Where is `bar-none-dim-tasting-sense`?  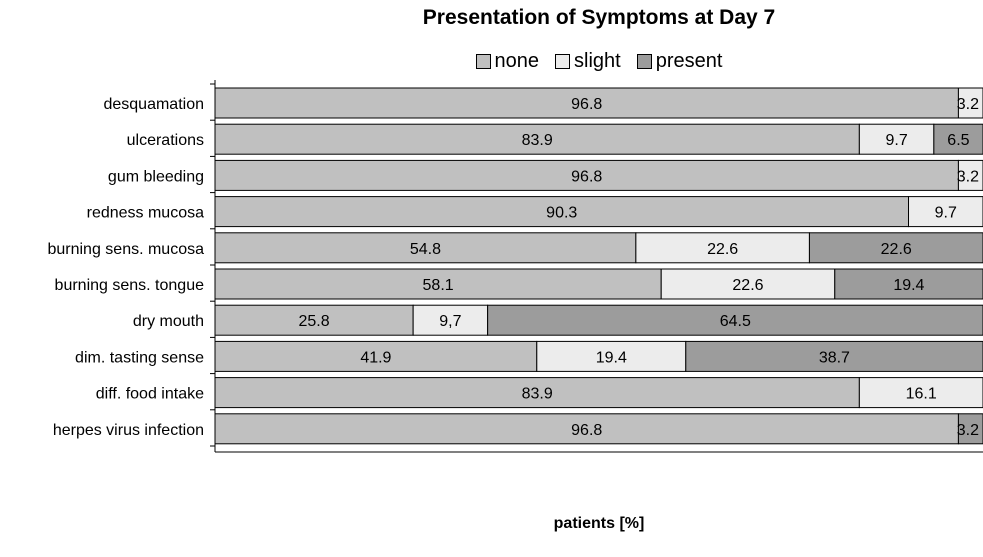 bar-none-dim-tasting-sense is located at coordinates (376, 356).